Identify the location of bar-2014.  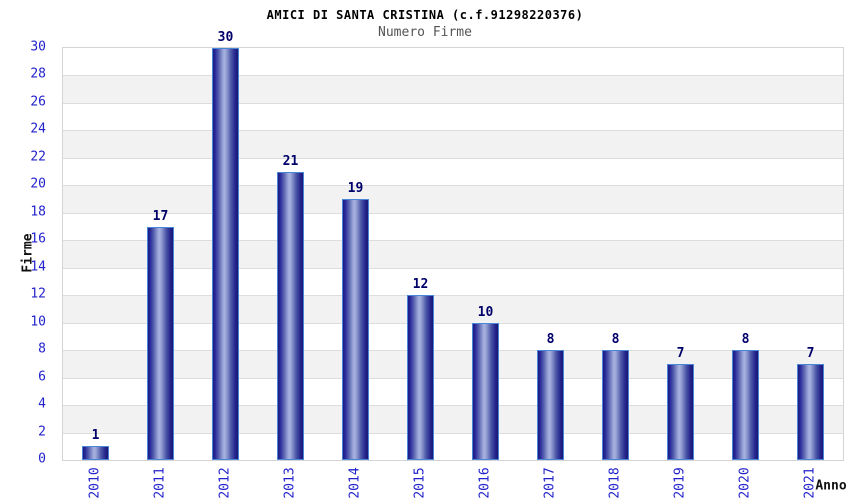
(355, 329).